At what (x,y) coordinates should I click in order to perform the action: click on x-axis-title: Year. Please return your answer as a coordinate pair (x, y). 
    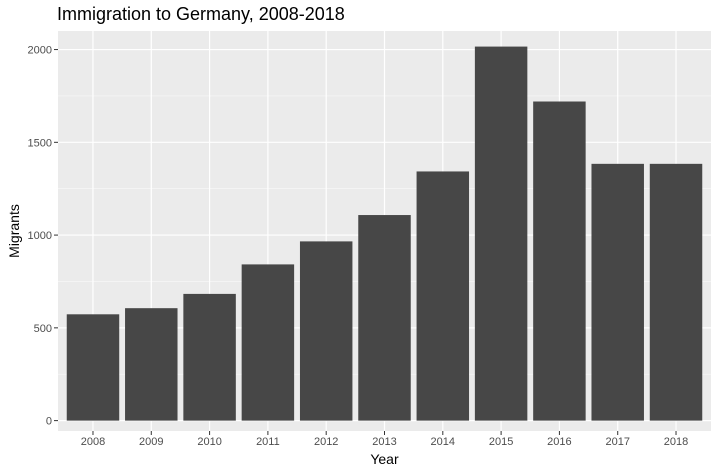
    Looking at the image, I should click on (384, 459).